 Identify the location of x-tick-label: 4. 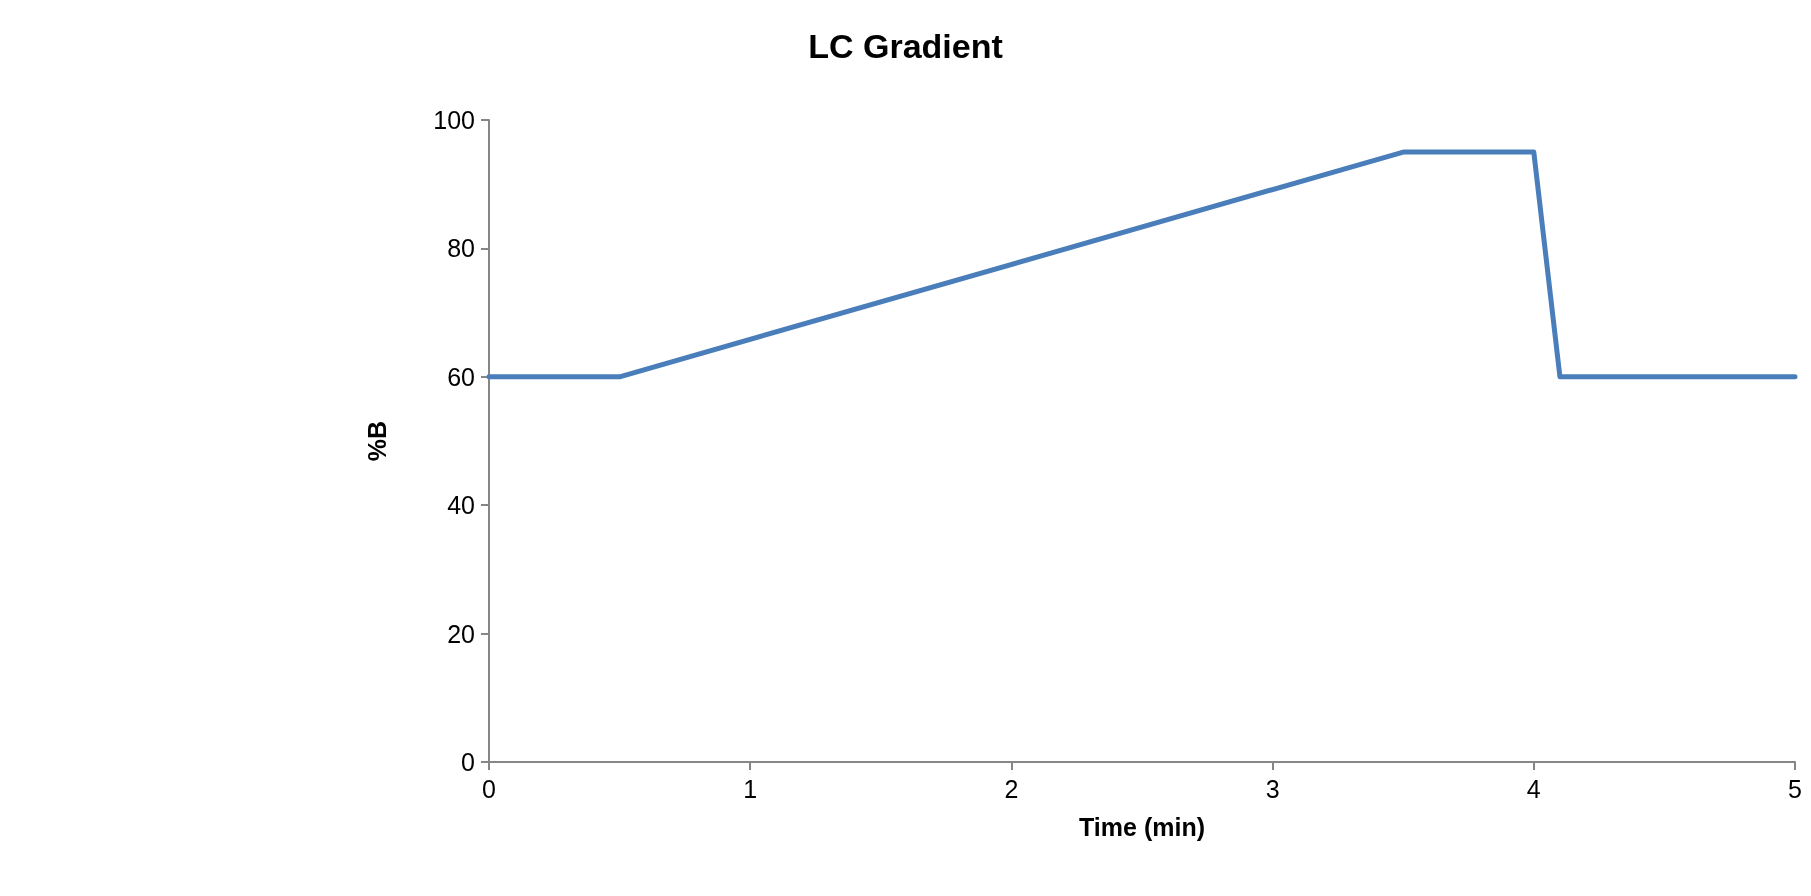
(1533, 788).